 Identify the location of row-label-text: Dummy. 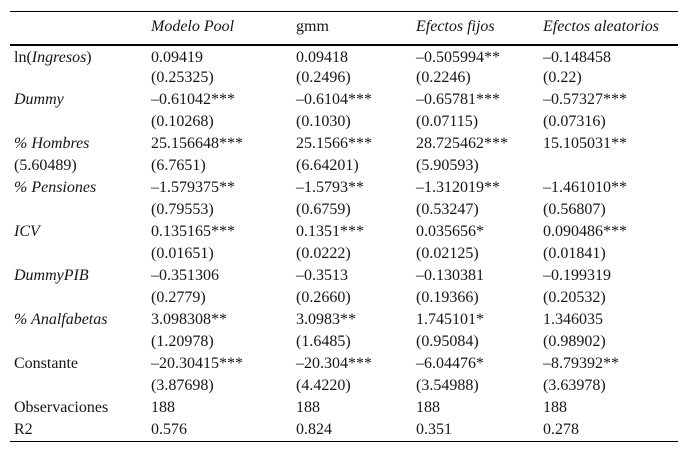
(39, 99).